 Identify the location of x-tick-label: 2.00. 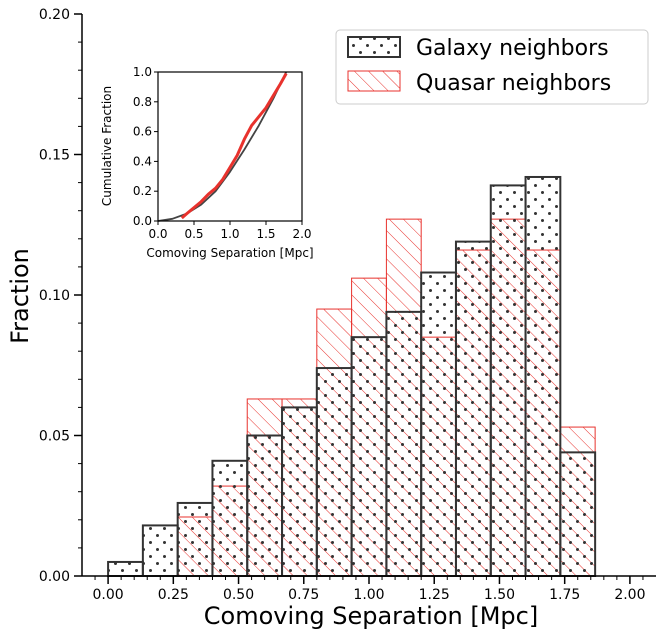
(629, 595).